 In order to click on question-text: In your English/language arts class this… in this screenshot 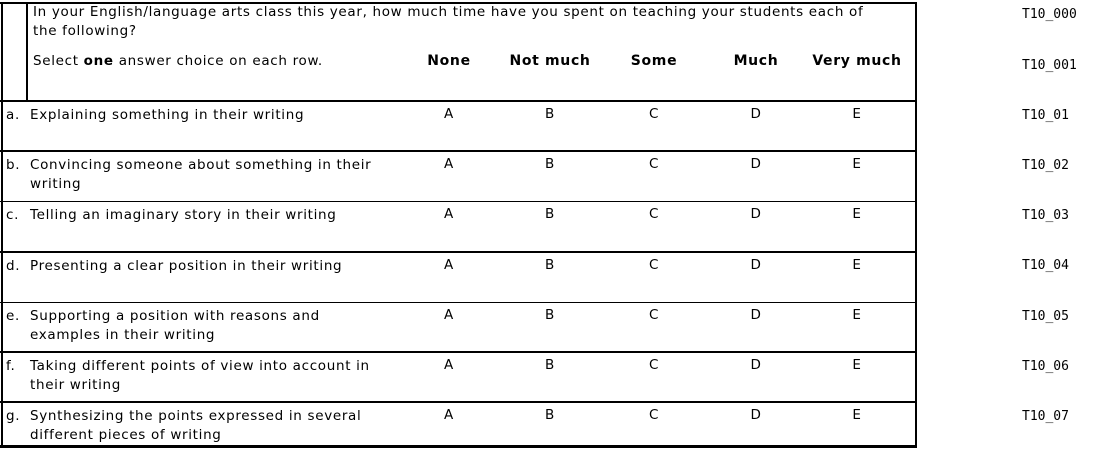, I will do `click(448, 21)`.